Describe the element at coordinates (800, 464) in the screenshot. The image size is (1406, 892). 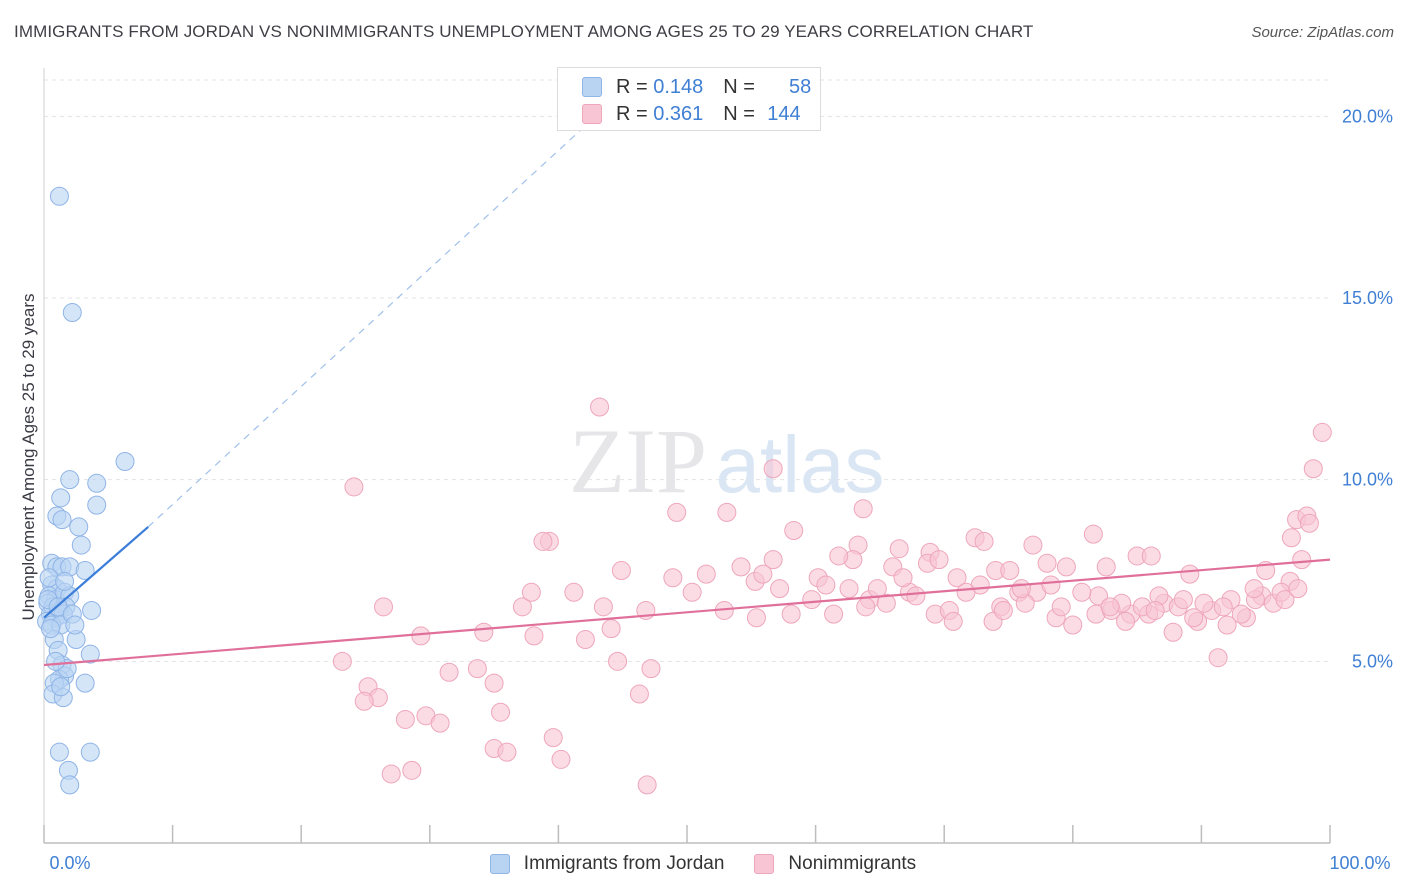
I see `watermark-atlas: atlas` at that location.